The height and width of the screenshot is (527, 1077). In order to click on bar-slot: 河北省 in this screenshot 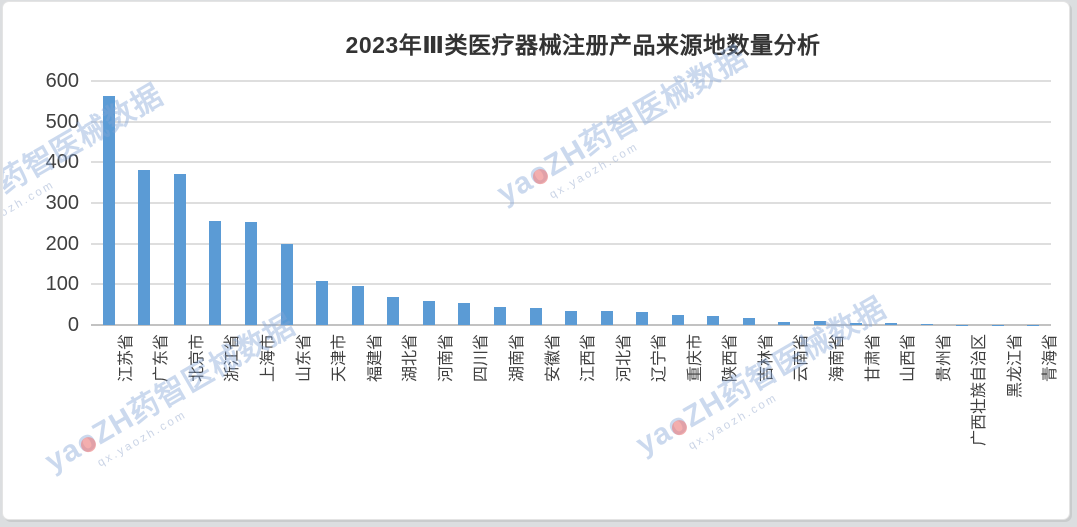, I will do `click(611, 231)`.